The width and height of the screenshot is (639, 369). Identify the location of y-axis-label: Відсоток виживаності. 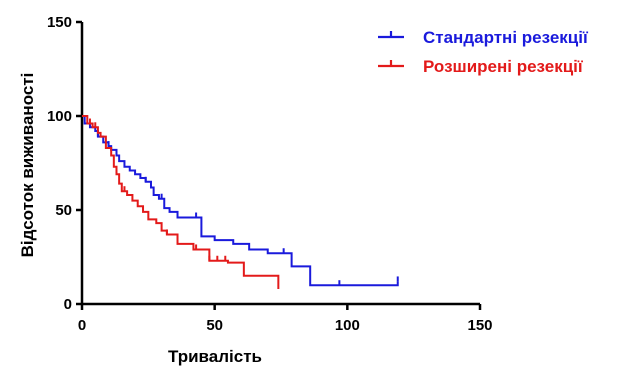
(27, 165).